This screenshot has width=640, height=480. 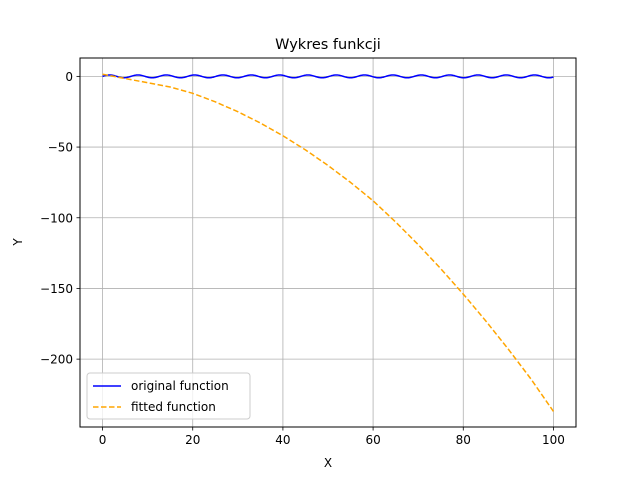 What do you see at coordinates (56, 360) in the screenshot?
I see `y-tick-label: −200` at bounding box center [56, 360].